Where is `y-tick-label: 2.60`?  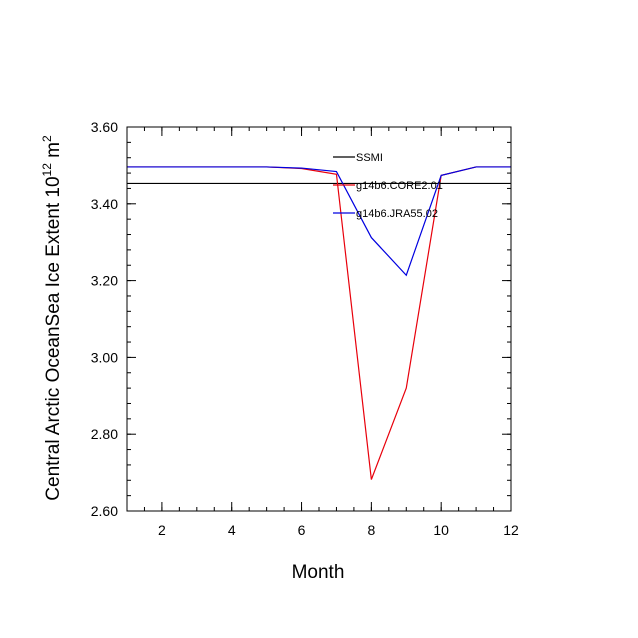
y-tick-label: 2.60 is located at coordinates (104, 511).